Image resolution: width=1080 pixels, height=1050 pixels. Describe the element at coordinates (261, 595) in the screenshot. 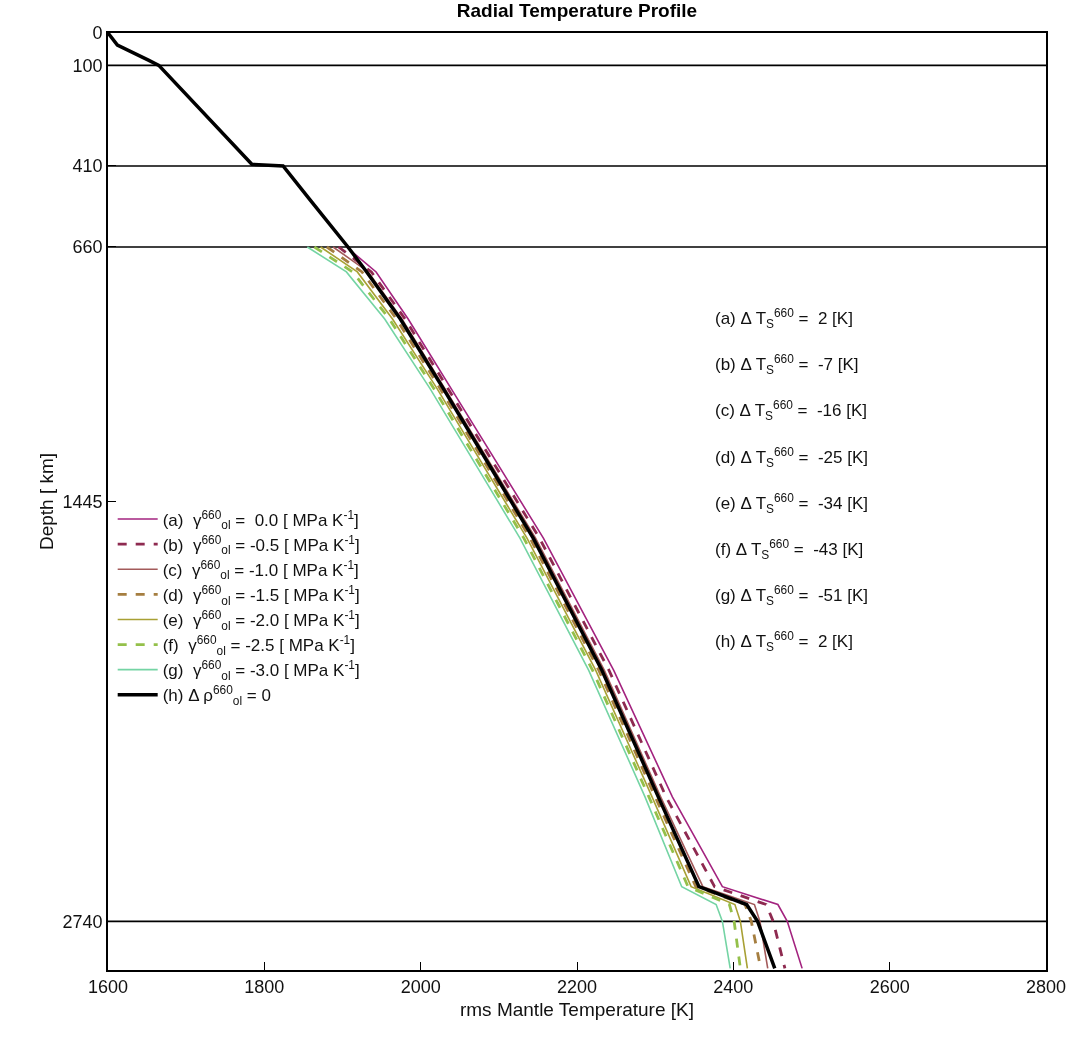

I see `legend-label: (d) γ$^{660}$$_{ol}$ = -1.5 [ MPa K$^{-1}$]` at that location.